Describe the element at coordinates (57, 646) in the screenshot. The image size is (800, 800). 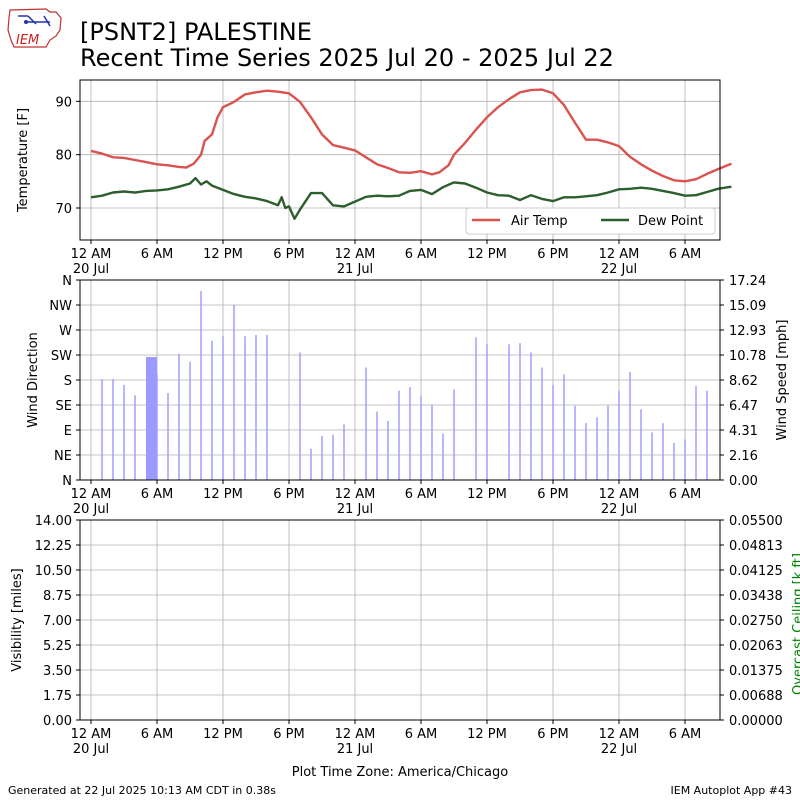
I see `visibility-tick-label: 5.25` at that location.